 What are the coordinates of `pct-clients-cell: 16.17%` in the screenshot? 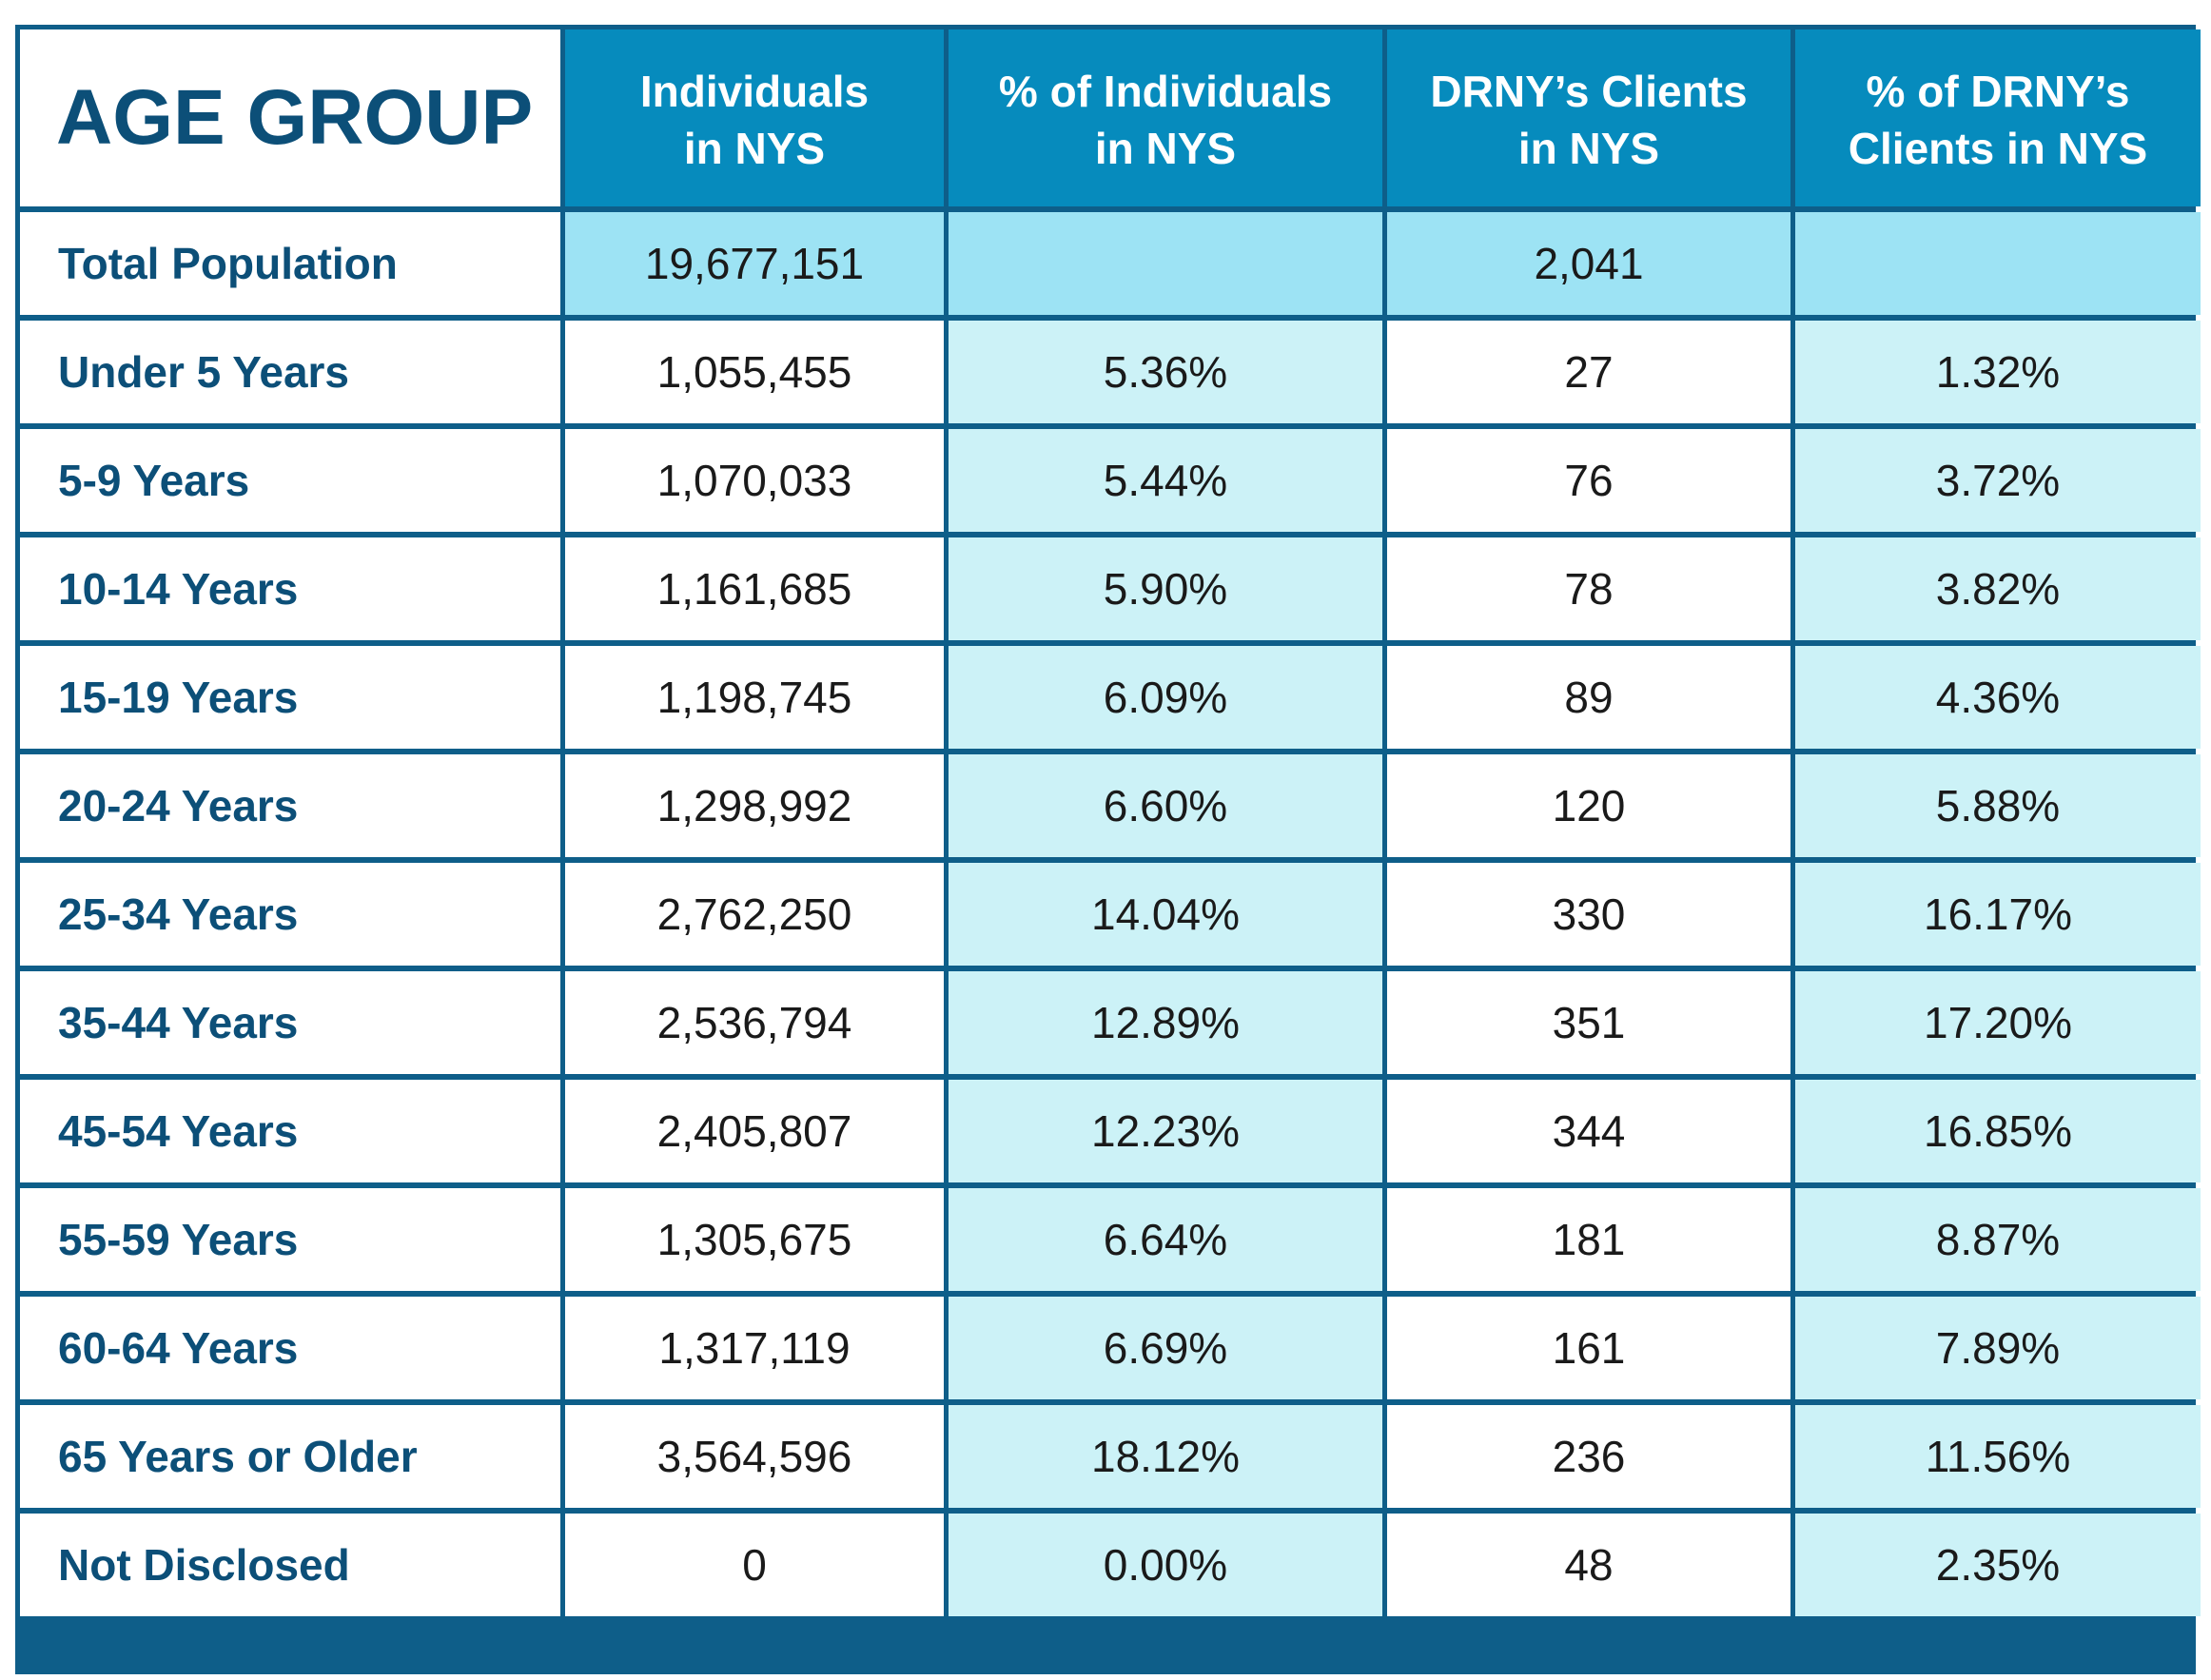 It's located at (1998, 914).